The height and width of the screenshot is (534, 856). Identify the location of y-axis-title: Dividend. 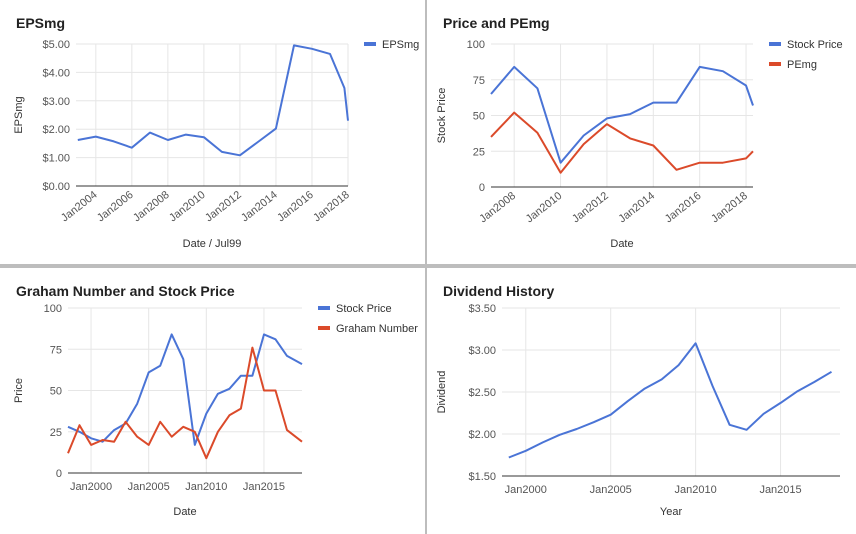
(442, 392).